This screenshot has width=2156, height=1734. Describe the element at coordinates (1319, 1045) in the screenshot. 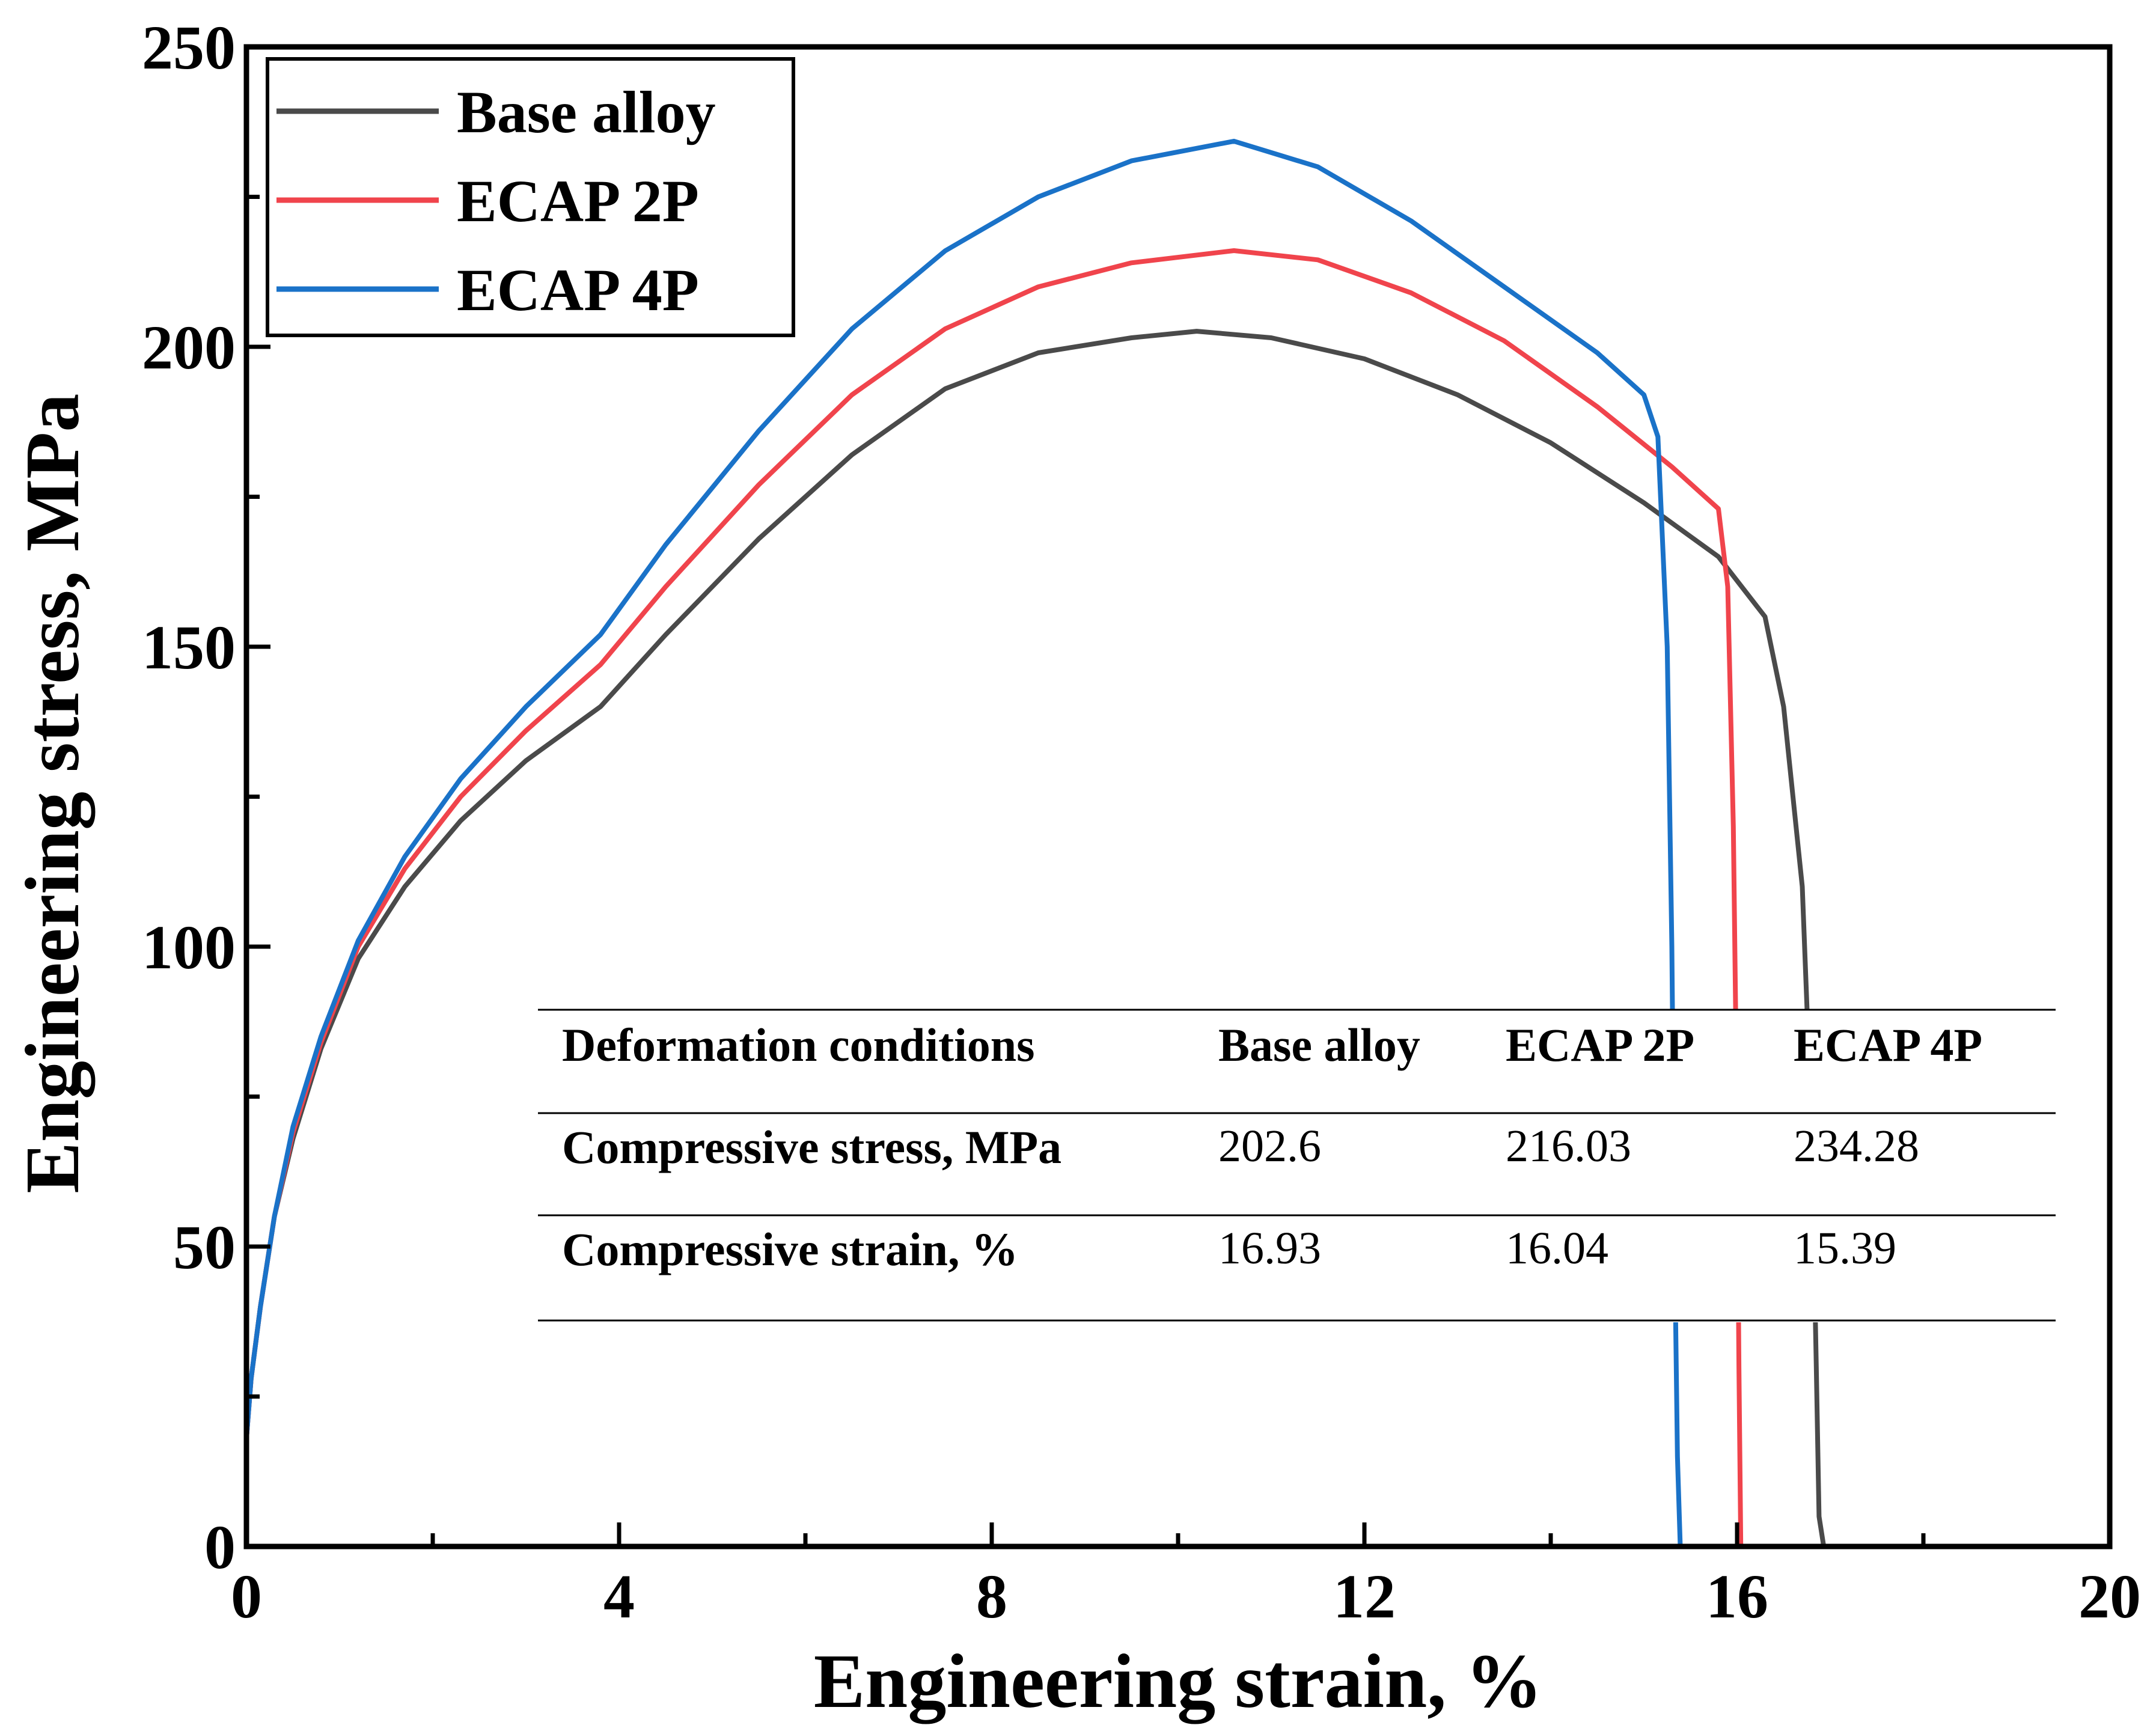

I see `table-header-base-alloy: Base alloy` at that location.